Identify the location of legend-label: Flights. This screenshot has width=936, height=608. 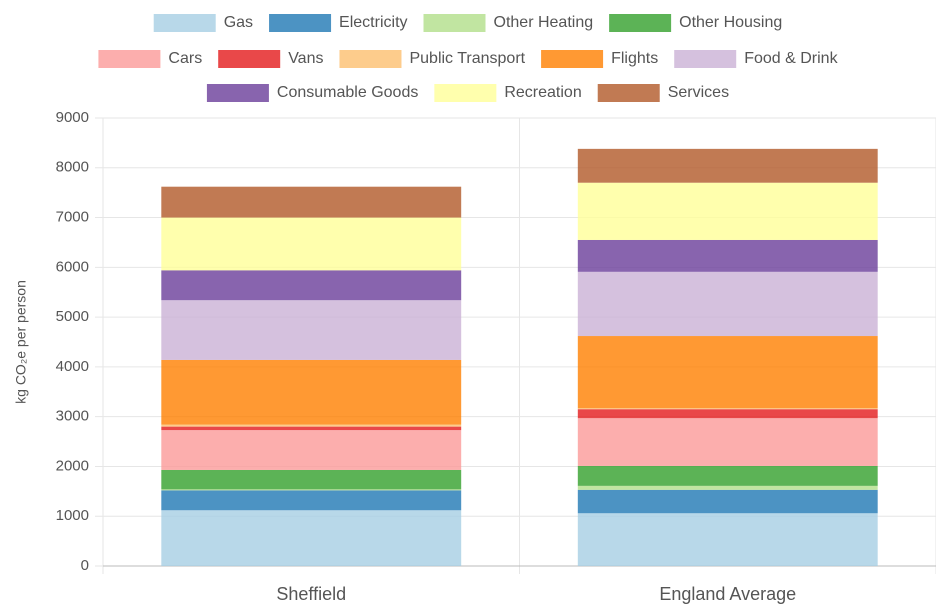
(634, 58).